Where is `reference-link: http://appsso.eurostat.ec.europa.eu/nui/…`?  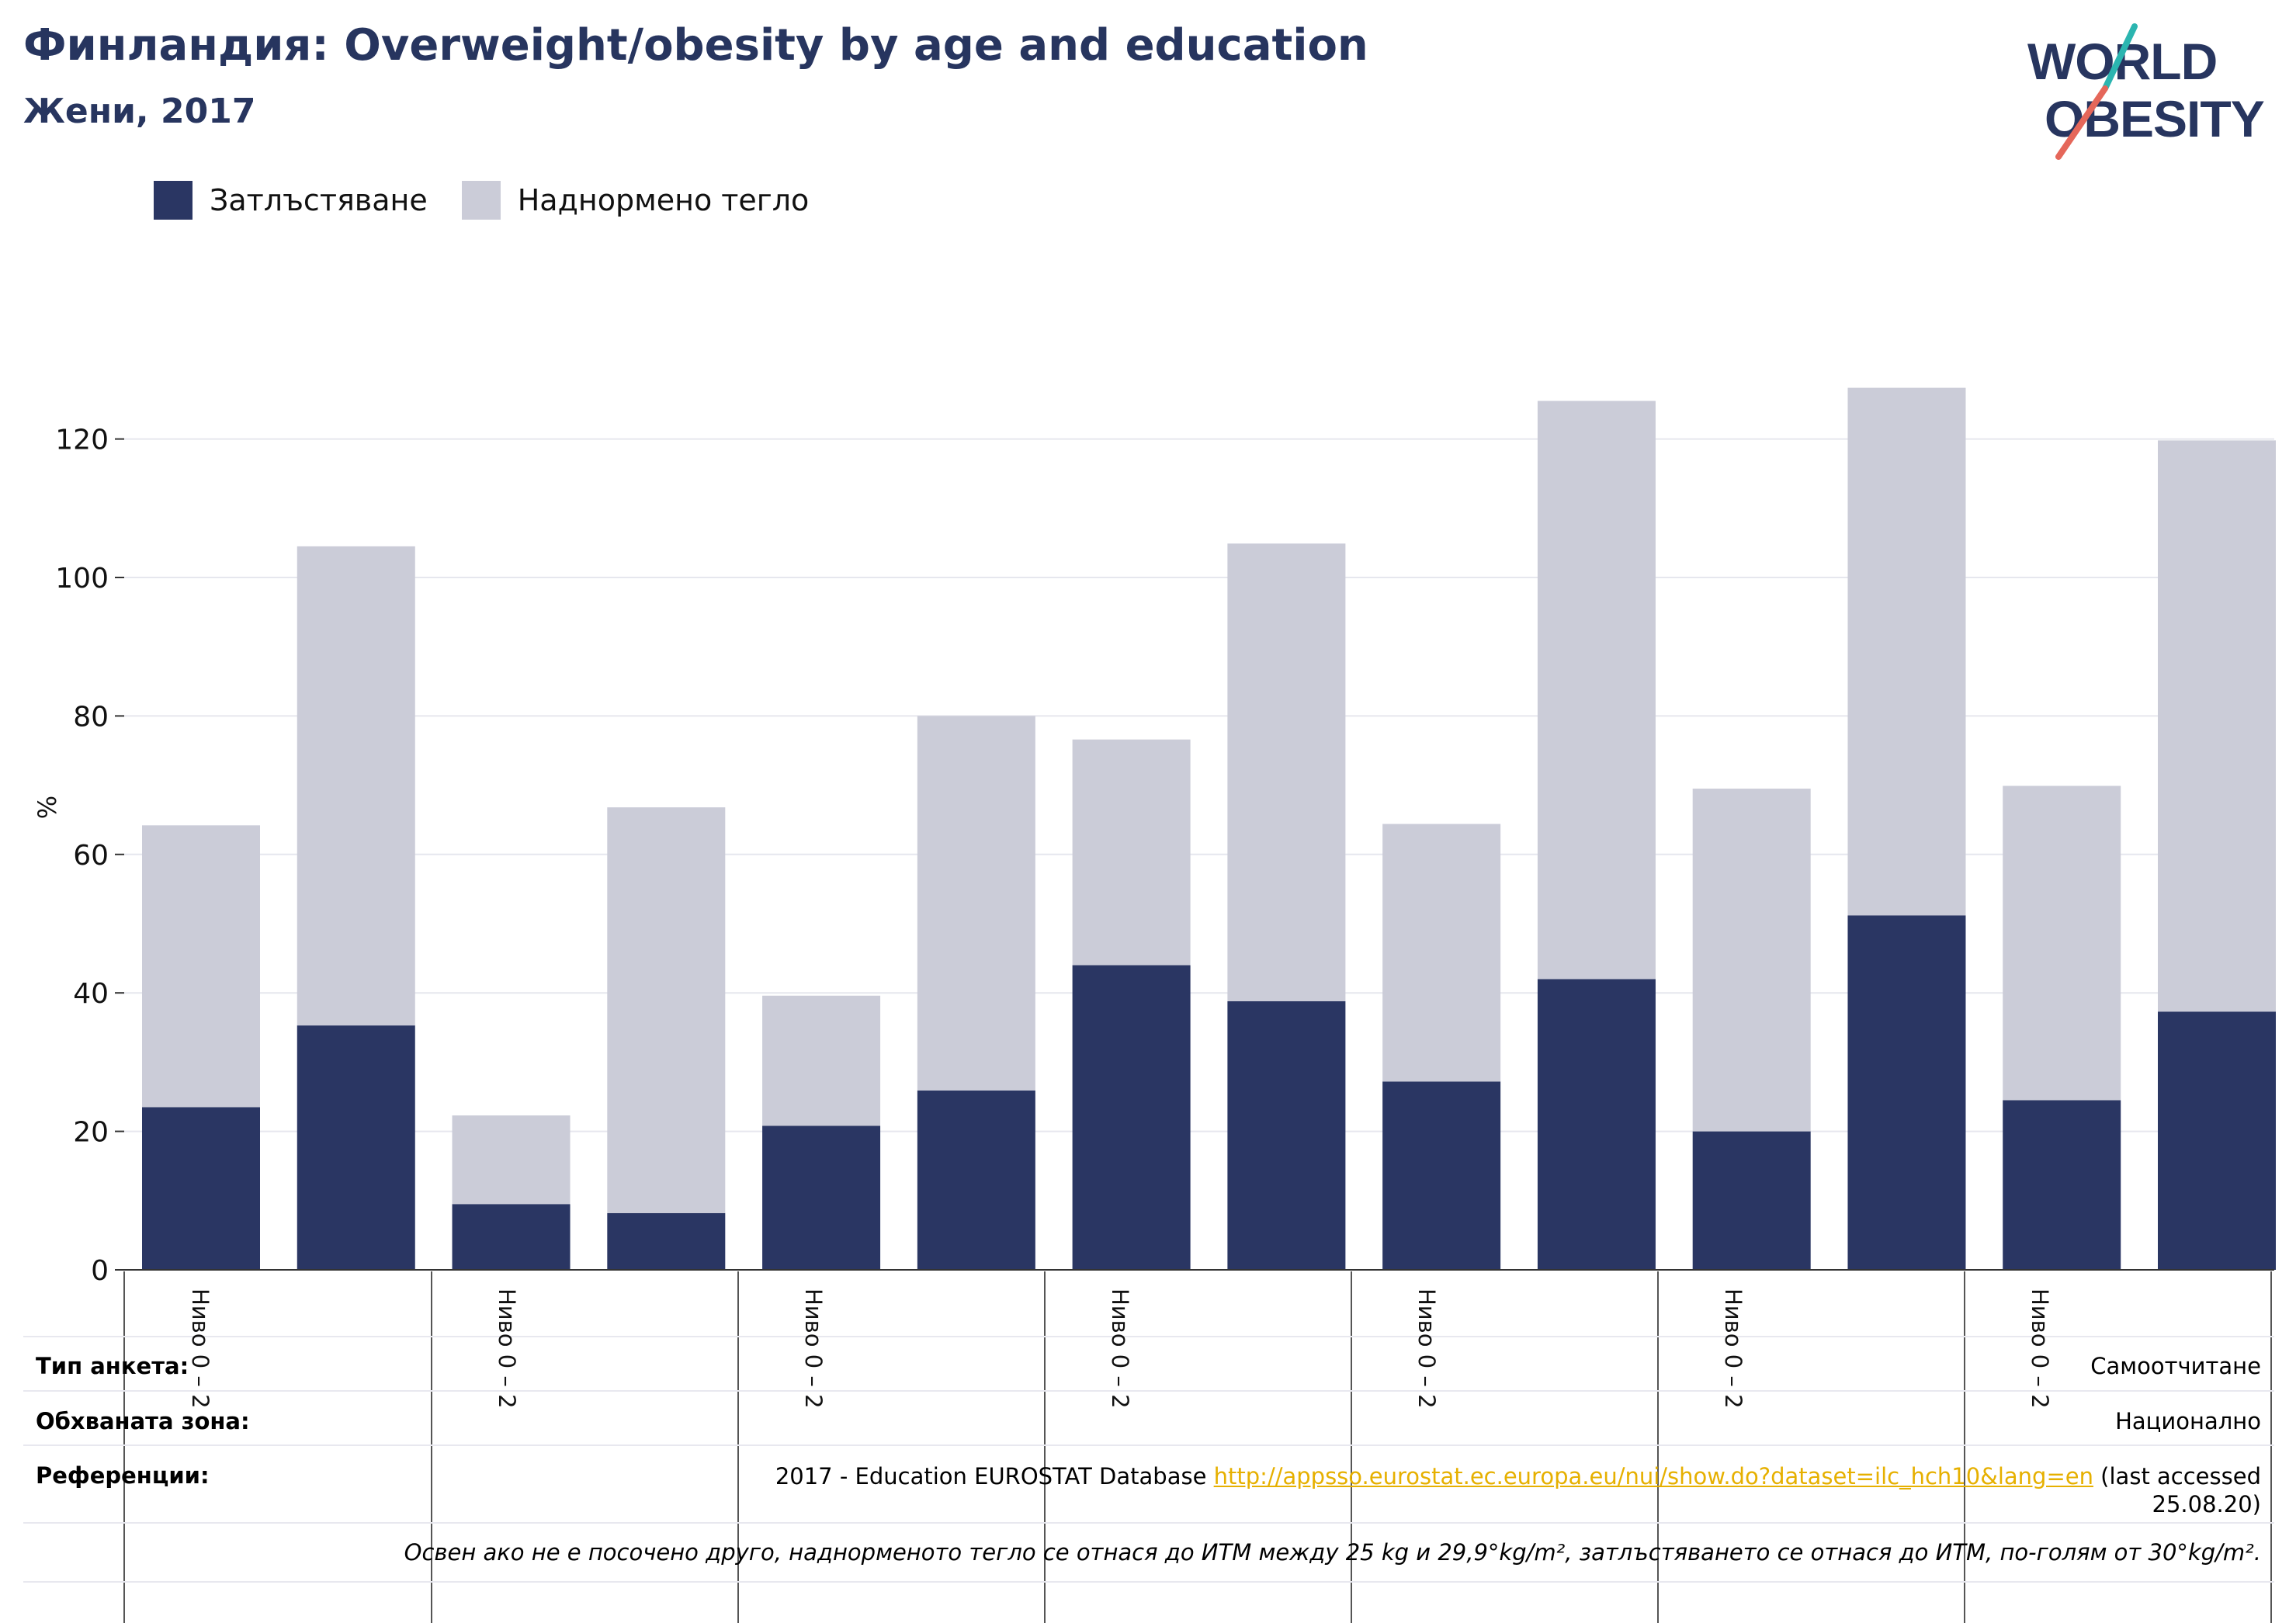 reference-link: http://appsso.eurostat.ec.europa.eu/nui/… is located at coordinates (1653, 1476).